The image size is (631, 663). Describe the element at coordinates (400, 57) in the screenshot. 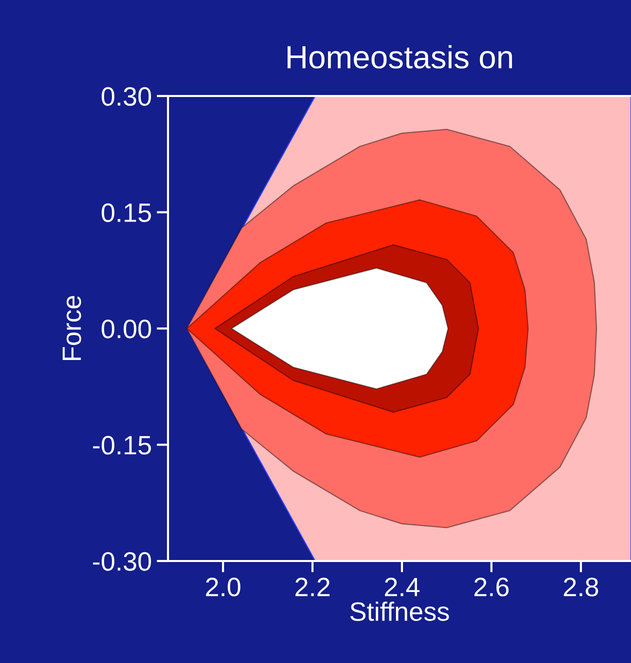

I see `chart-title: Homeostasis on` at that location.